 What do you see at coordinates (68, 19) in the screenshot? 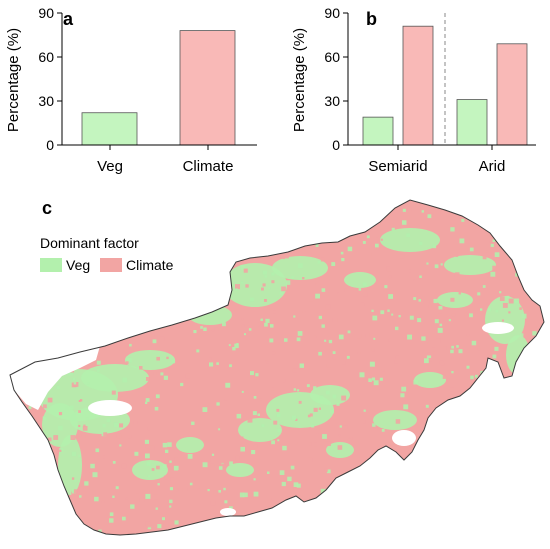
I see `panel-a-label: a` at bounding box center [68, 19].